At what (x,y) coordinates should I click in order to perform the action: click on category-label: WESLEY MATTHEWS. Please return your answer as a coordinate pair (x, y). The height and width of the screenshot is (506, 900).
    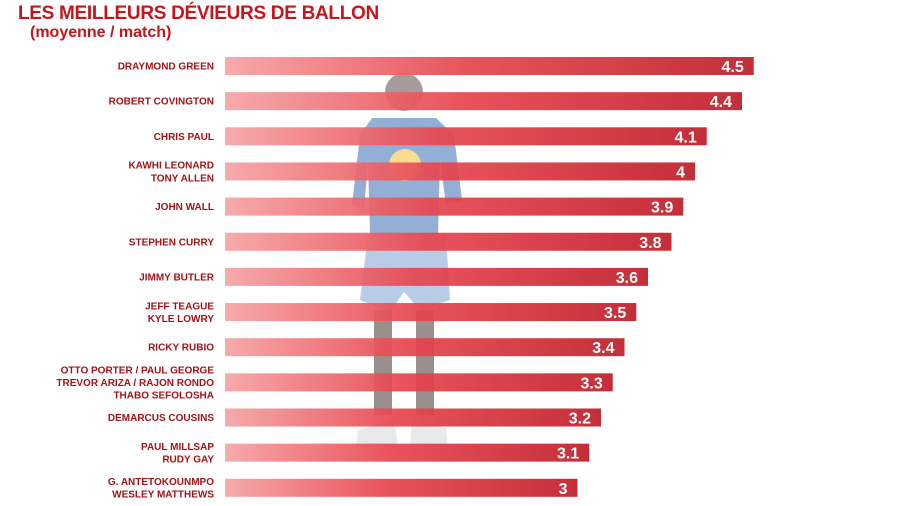
    Looking at the image, I should click on (163, 495).